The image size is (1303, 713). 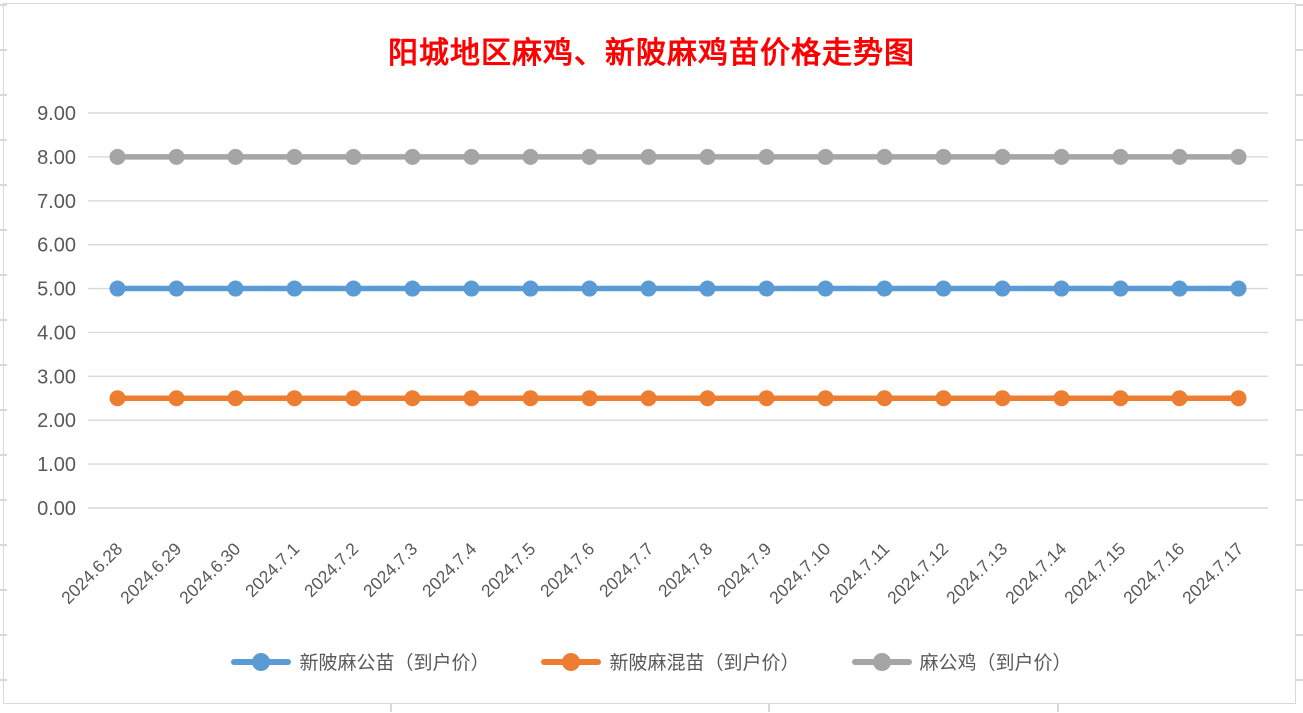 I want to click on legend-label: 新陂麻公苗（到户价）, so click(x=394, y=663).